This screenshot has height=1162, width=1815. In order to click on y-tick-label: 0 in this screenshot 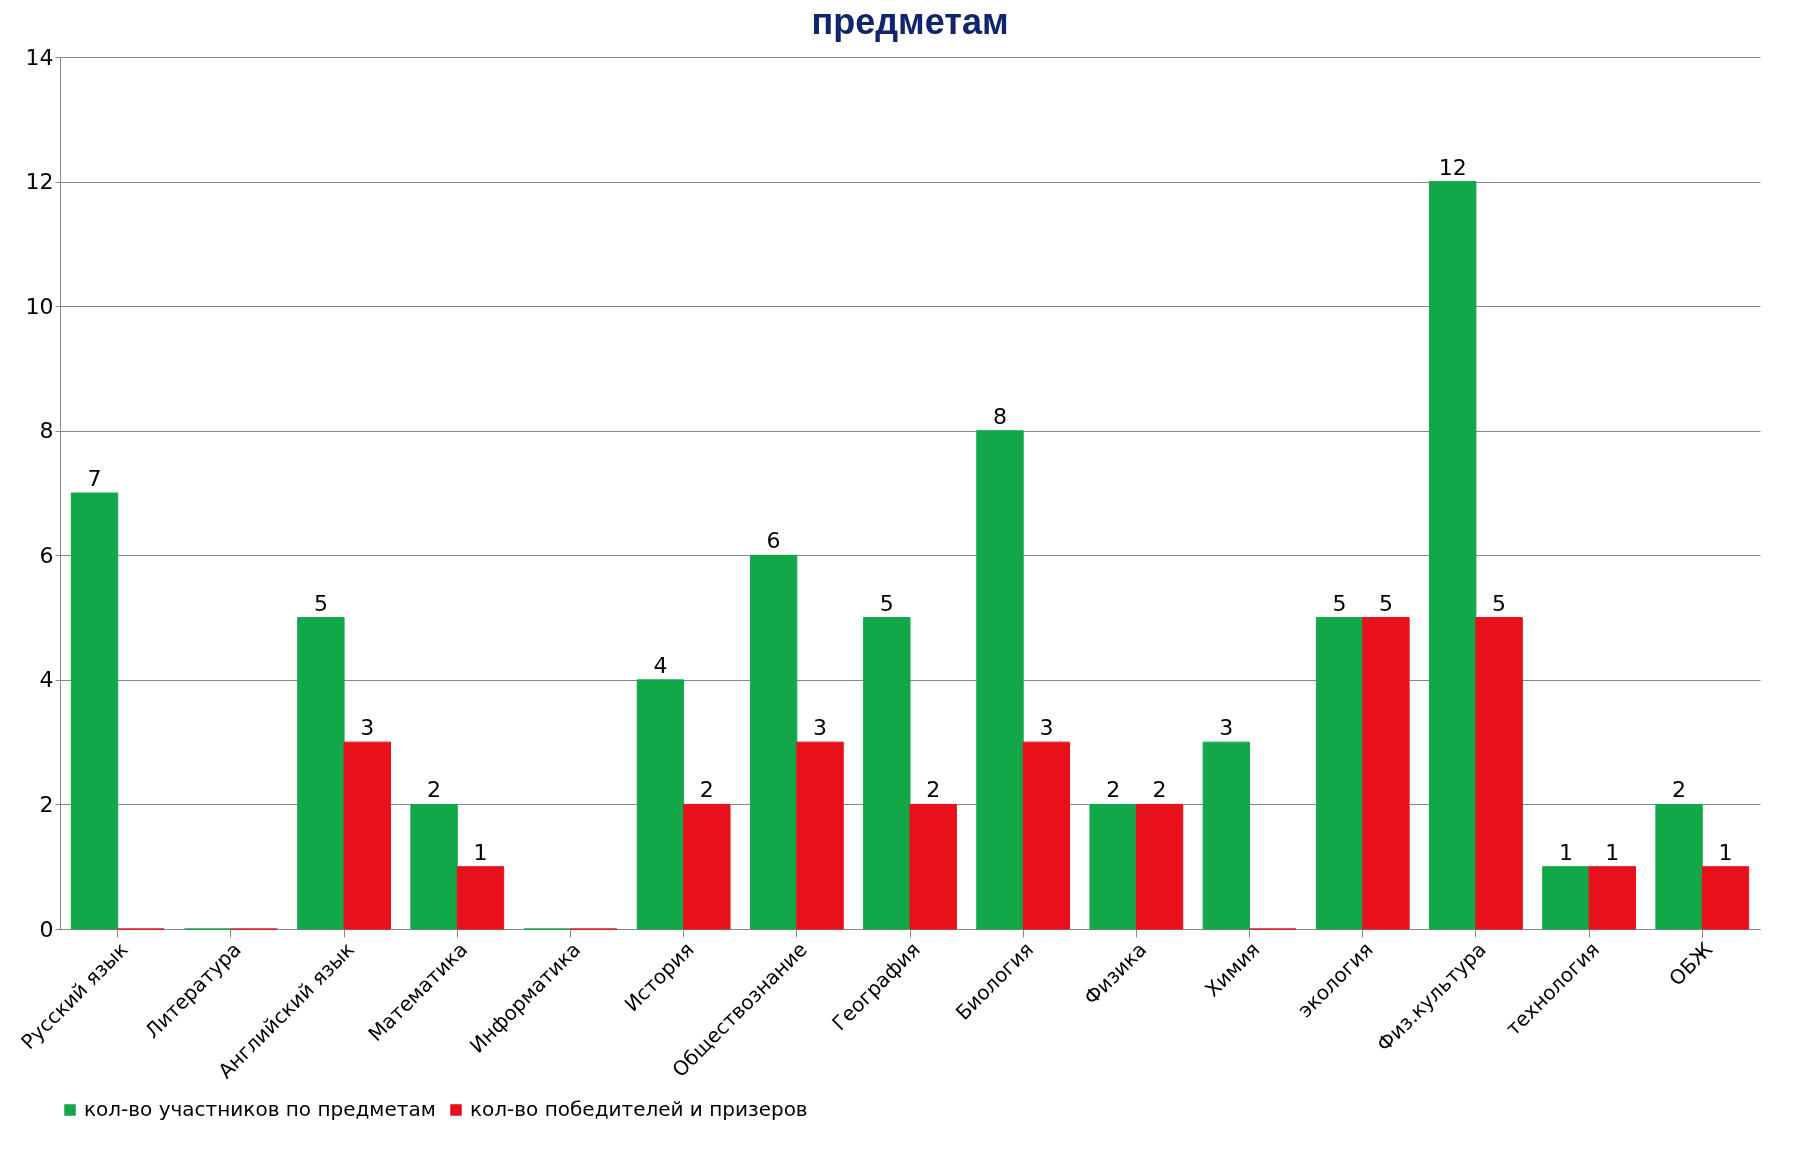, I will do `click(46, 929)`.